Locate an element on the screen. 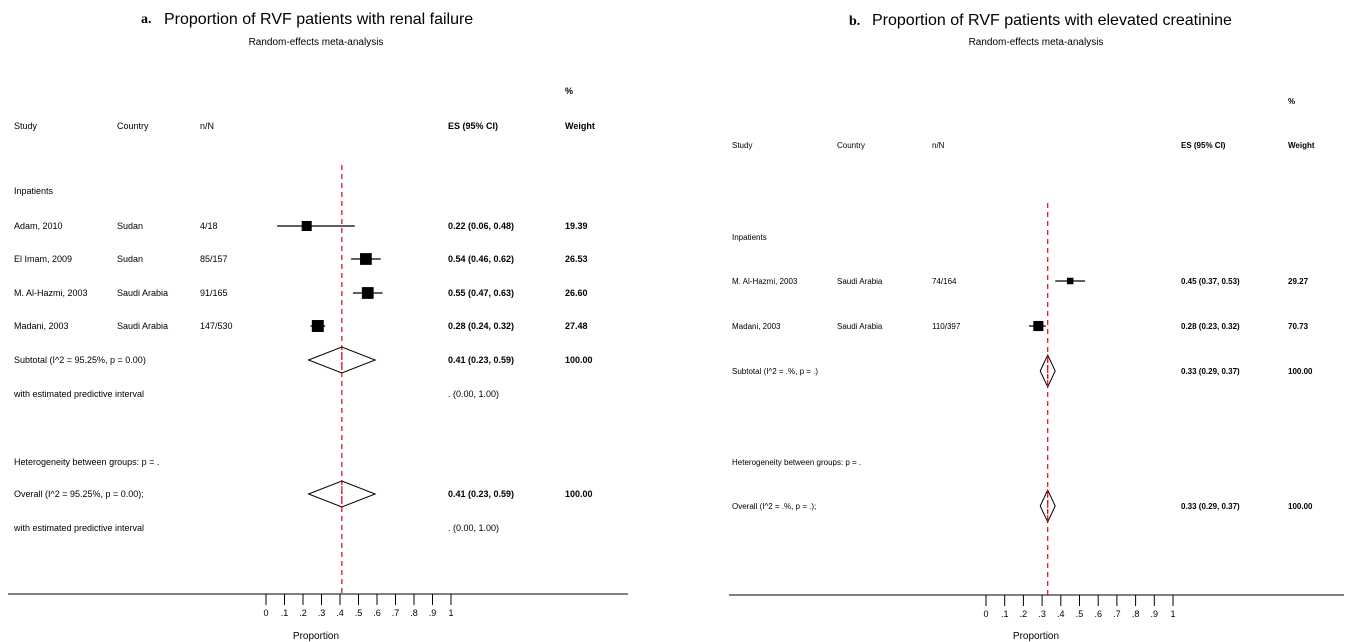  panel-b-overall-es: 0.33 (0.29, 0.37) is located at coordinates (1210, 506).